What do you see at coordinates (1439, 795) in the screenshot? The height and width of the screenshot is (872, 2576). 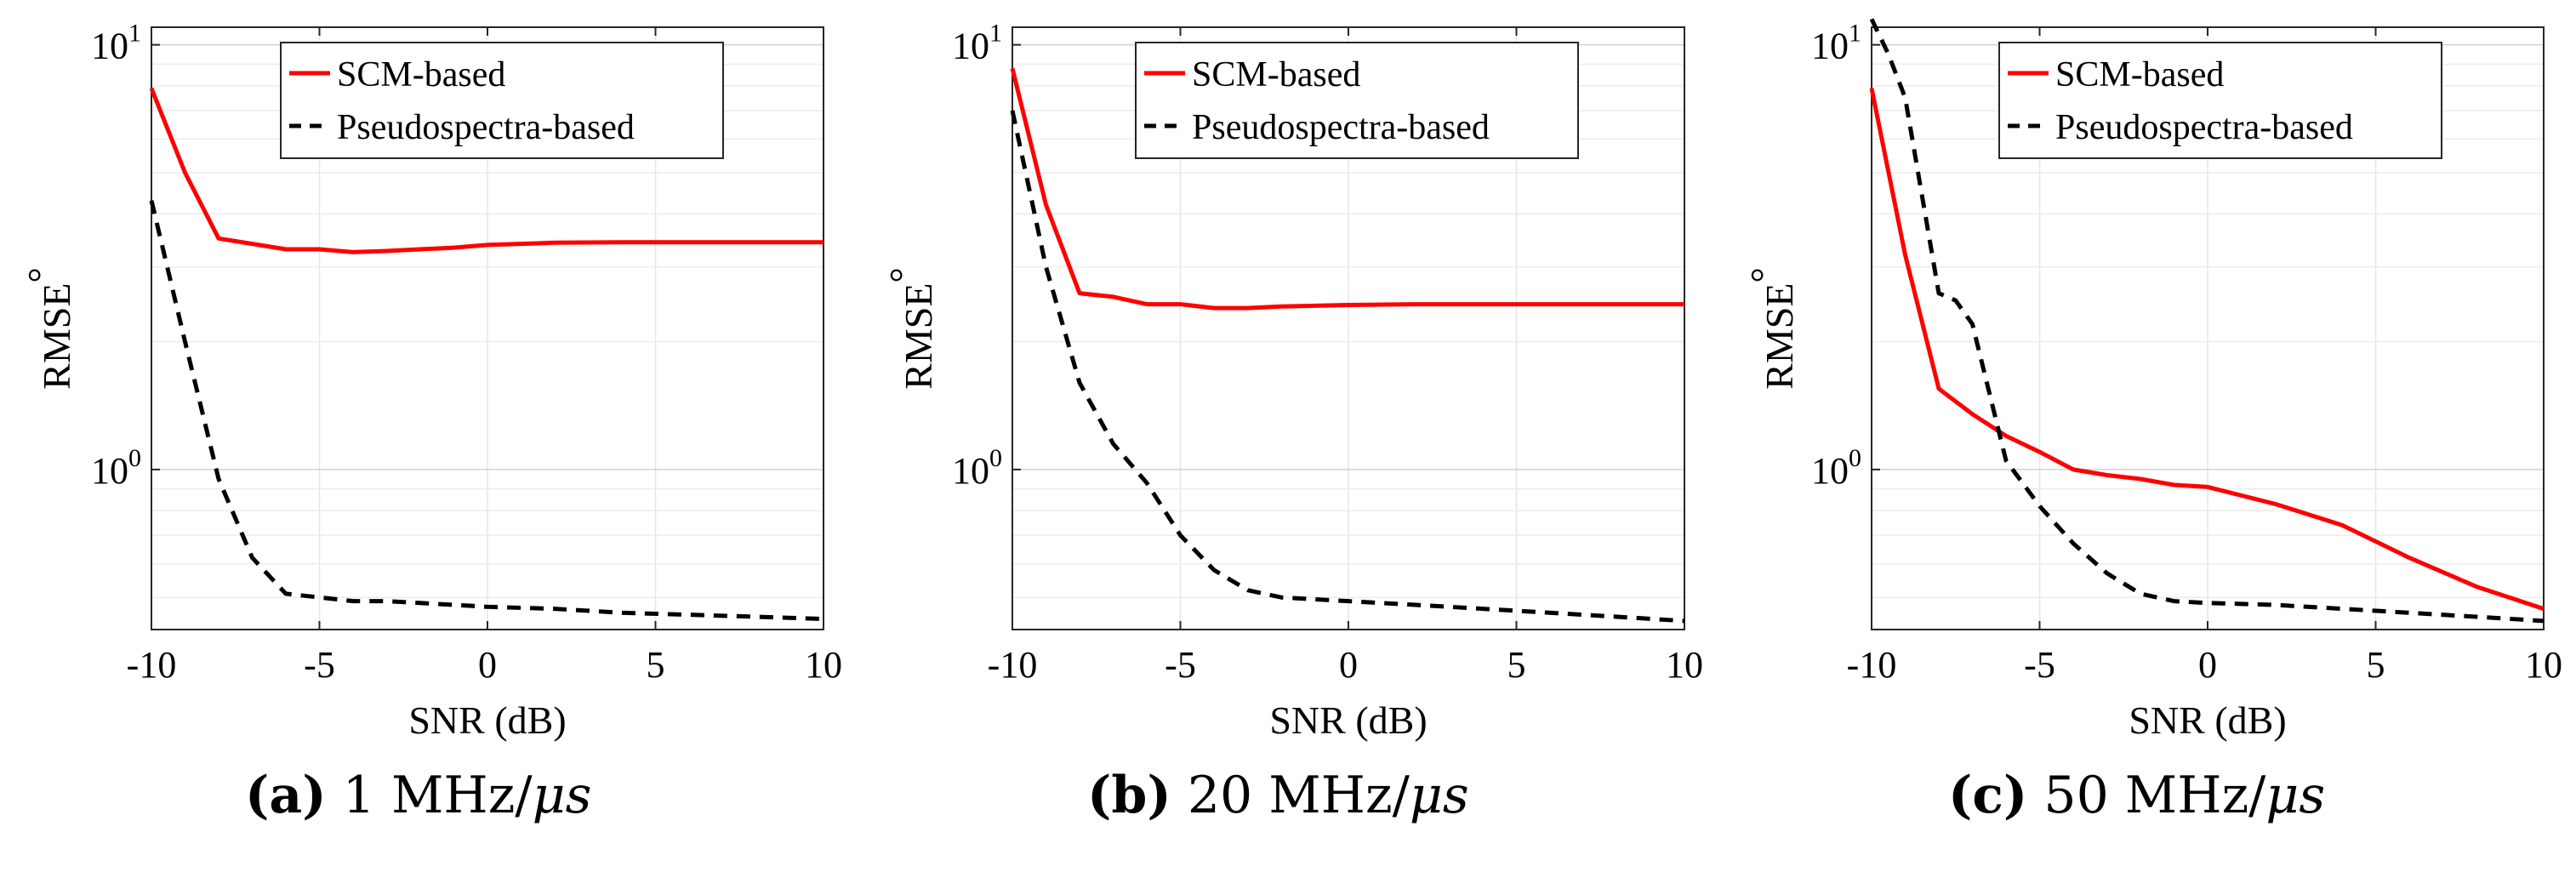 I see `caption-b-unit: μs` at bounding box center [1439, 795].